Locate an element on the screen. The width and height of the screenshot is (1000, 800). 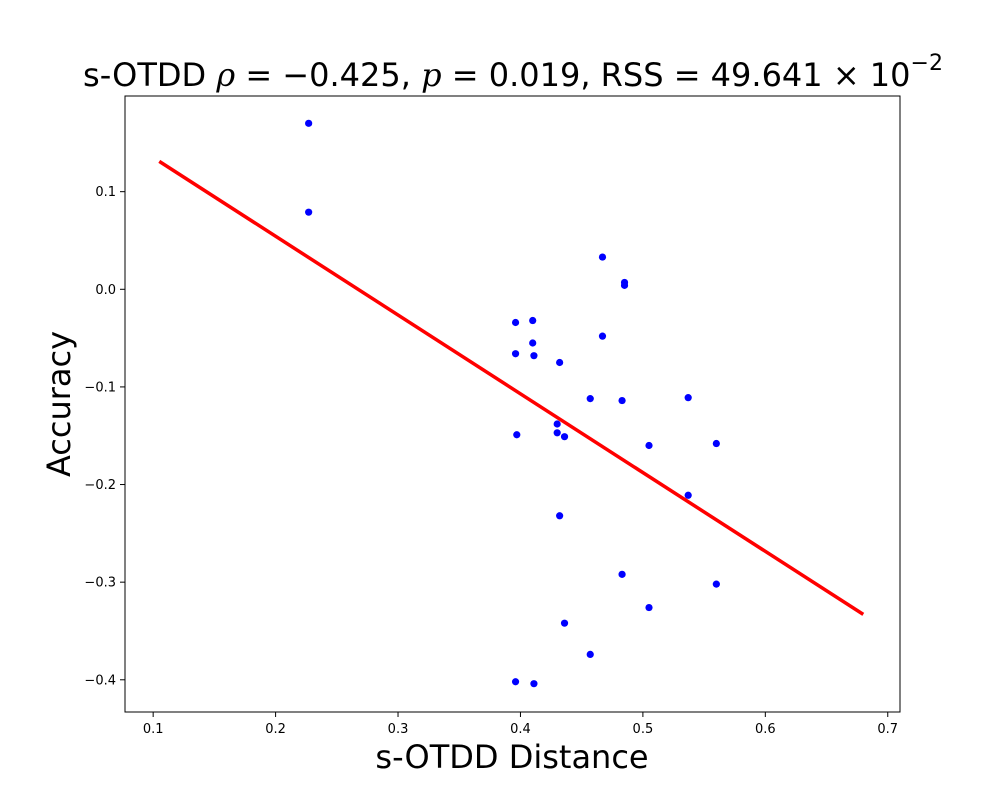
y-axis: −0.4 −0.3 −0.2 −0.1 0.0 0.1 is located at coordinates (104, 436).